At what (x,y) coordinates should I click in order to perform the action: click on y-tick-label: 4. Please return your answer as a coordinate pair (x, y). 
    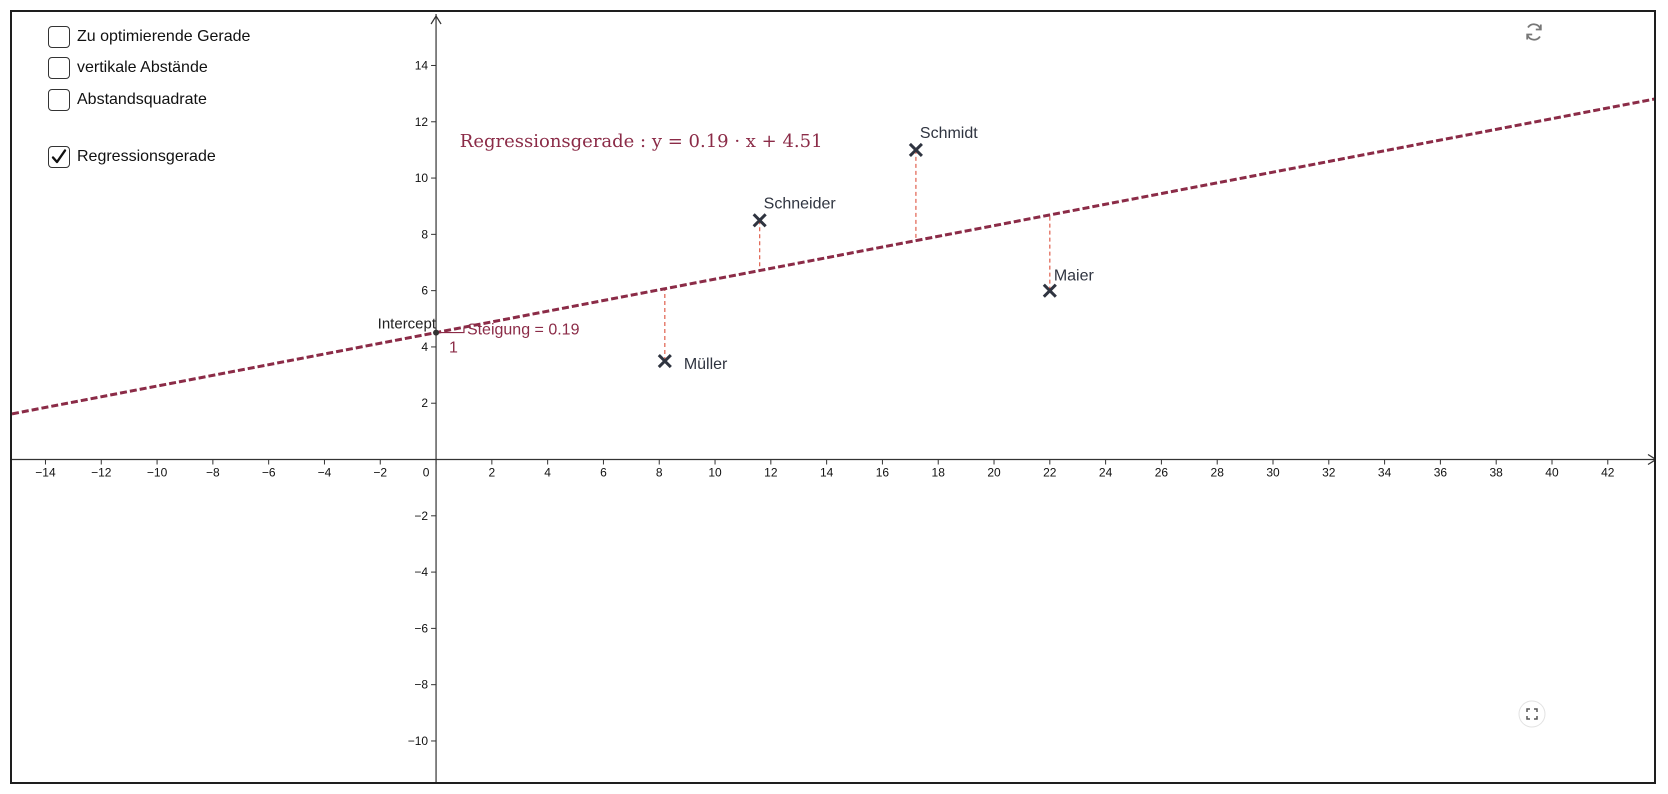
    Looking at the image, I should click on (424, 347).